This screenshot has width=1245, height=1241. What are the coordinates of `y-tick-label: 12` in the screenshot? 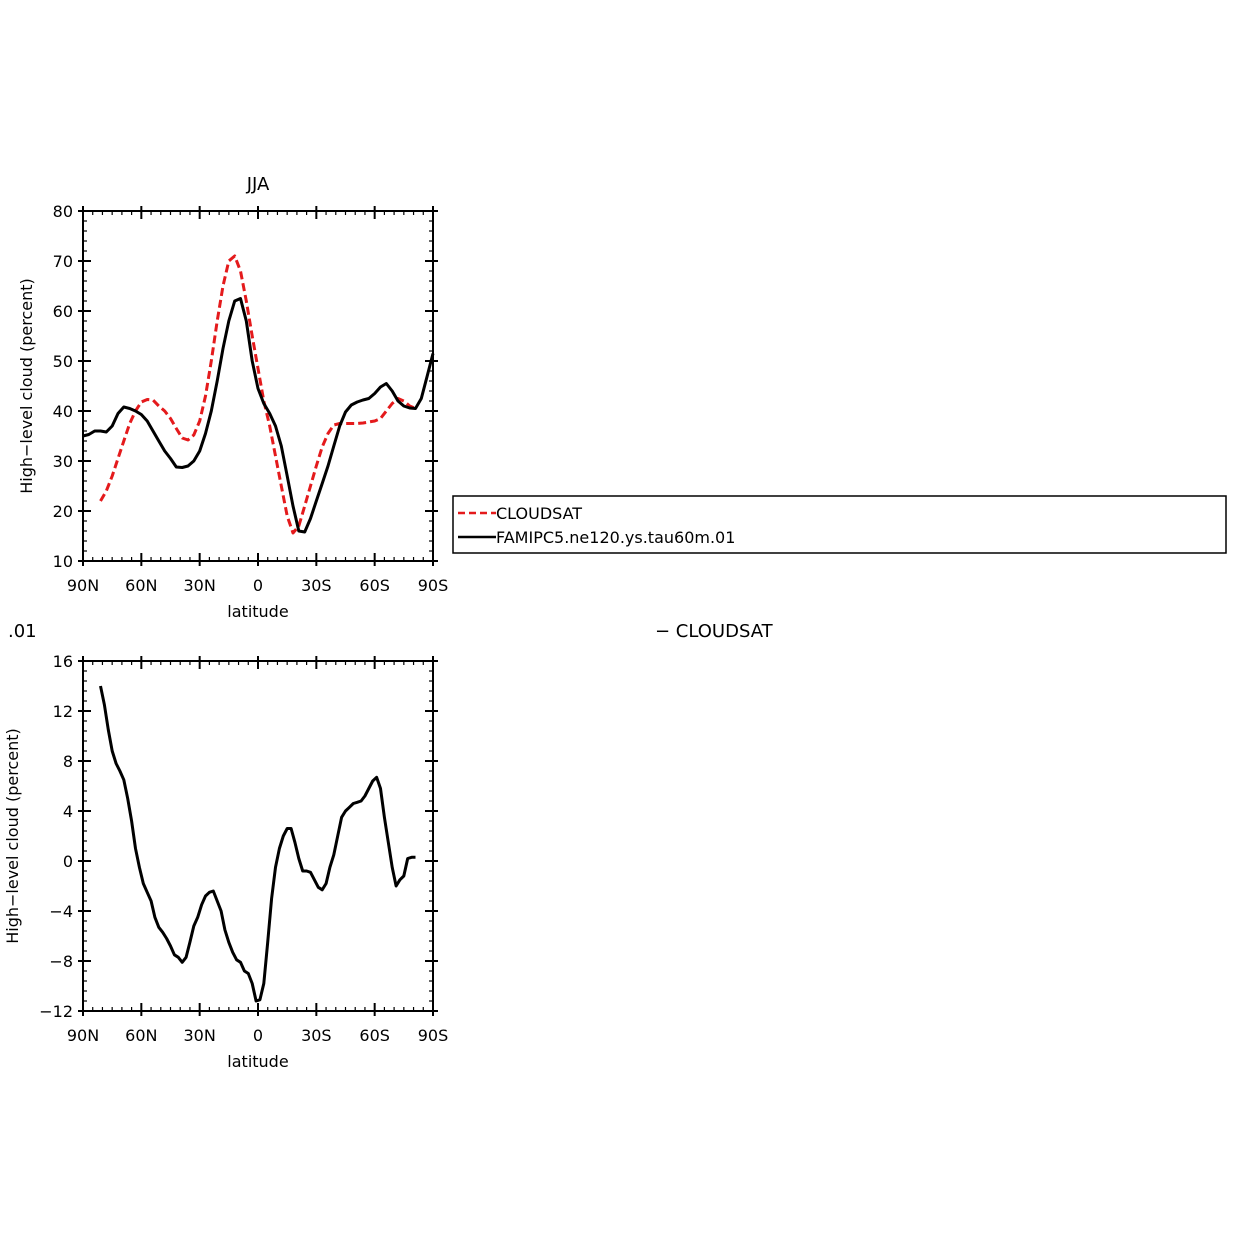 It's located at (63, 711).